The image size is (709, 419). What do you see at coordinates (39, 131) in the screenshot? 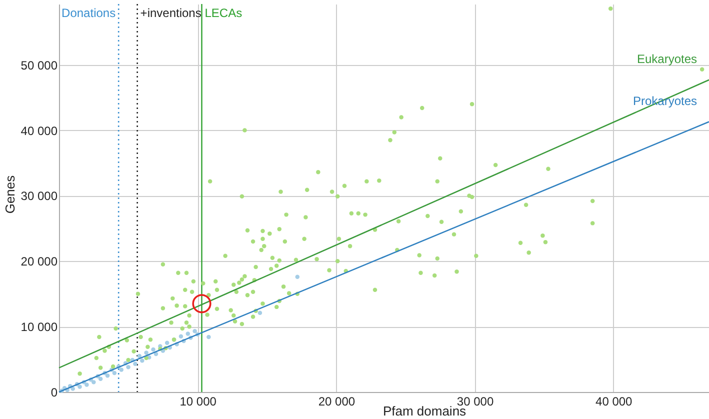
I see `y-tick-label: 40 000` at bounding box center [39, 131].